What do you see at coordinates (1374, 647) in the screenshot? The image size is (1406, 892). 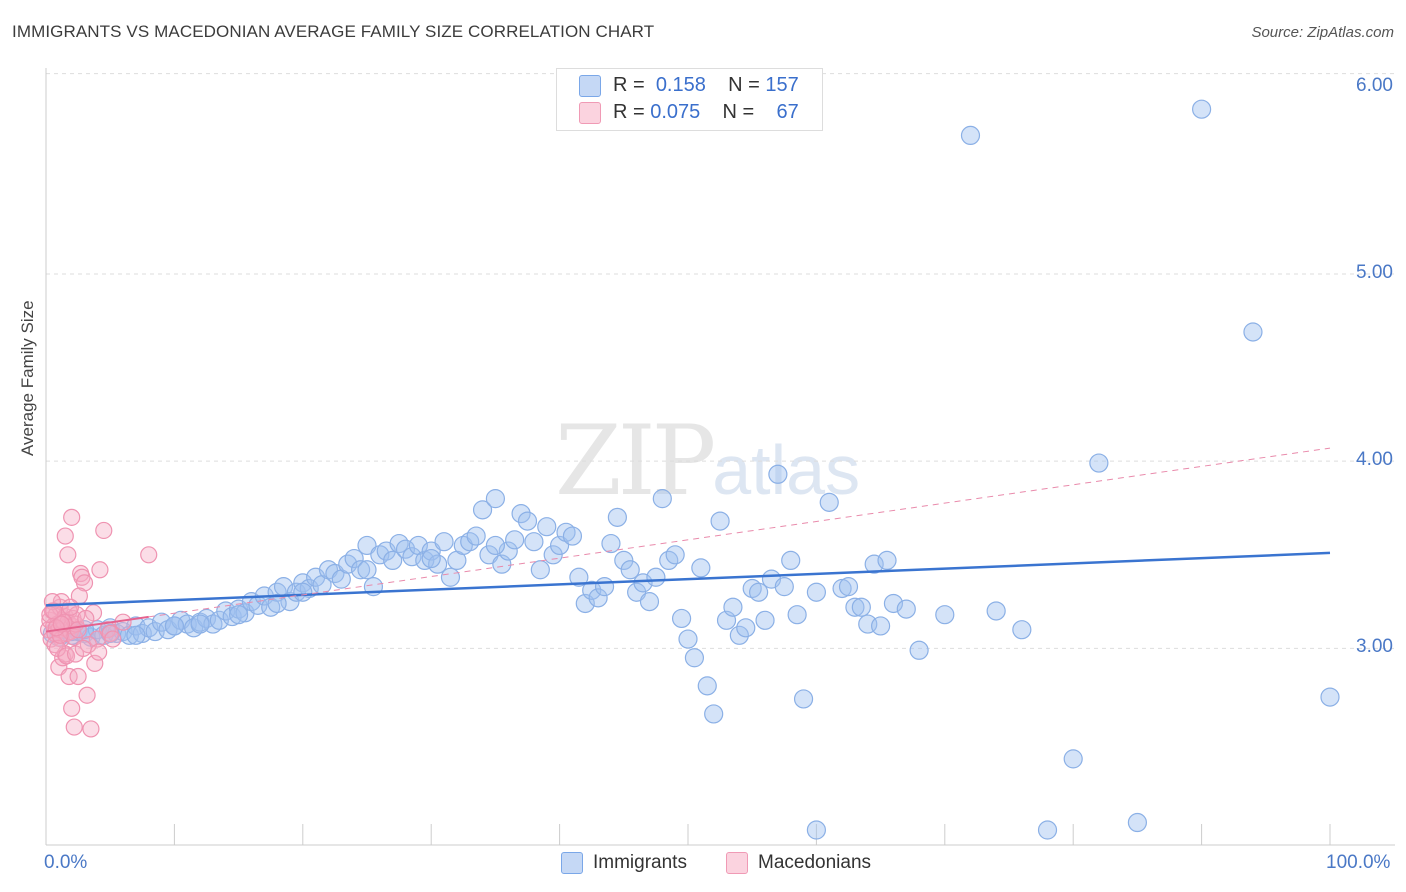 I see `y-tick-label-0: 3.00` at bounding box center [1374, 647].